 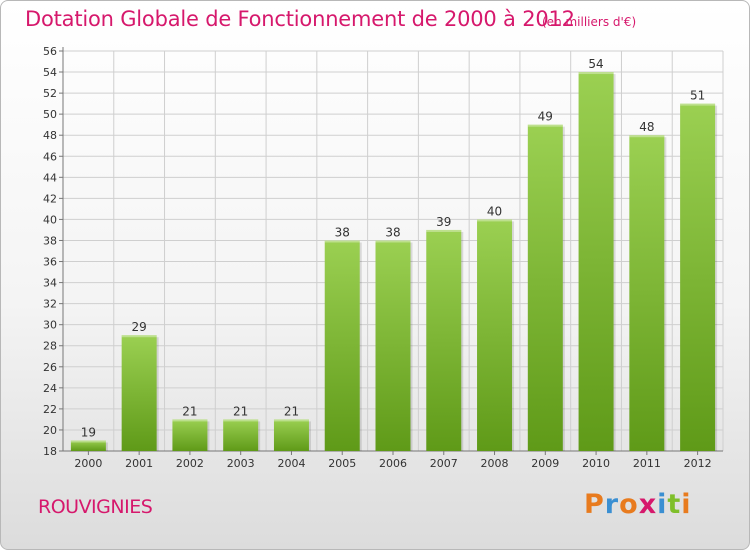 What do you see at coordinates (50, 135) in the screenshot?
I see `y-tick-label: 48` at bounding box center [50, 135].